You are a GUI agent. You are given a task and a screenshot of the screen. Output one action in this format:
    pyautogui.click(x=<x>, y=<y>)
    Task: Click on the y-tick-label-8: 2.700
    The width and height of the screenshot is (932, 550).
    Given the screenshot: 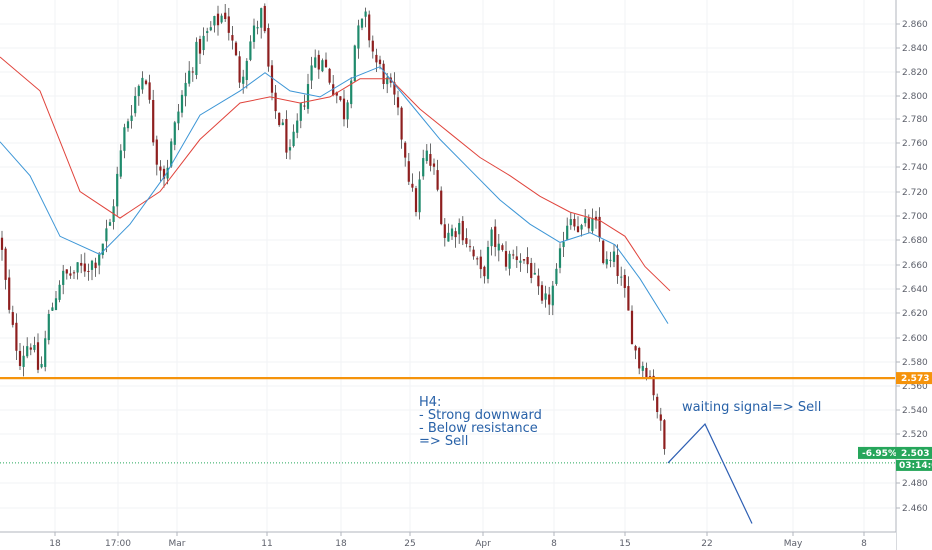 What is the action you would take?
    pyautogui.click(x=915, y=217)
    